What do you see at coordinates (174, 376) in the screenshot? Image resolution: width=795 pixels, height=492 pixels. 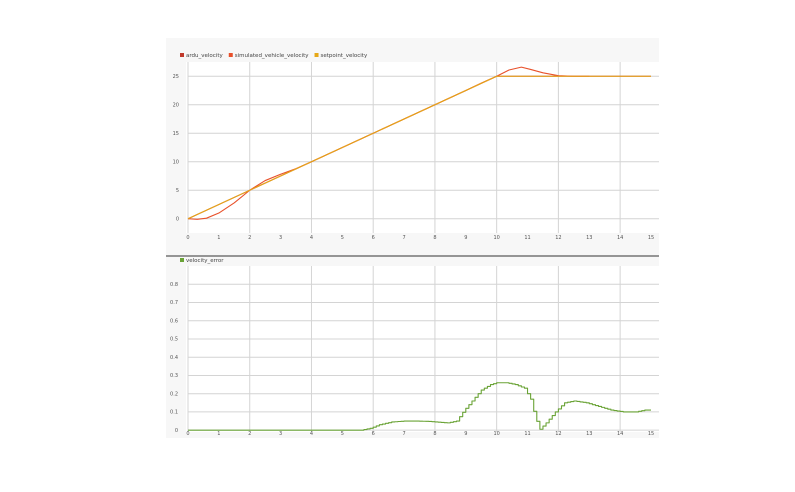 I see `y-tick-label: 0.3` at bounding box center [174, 376].